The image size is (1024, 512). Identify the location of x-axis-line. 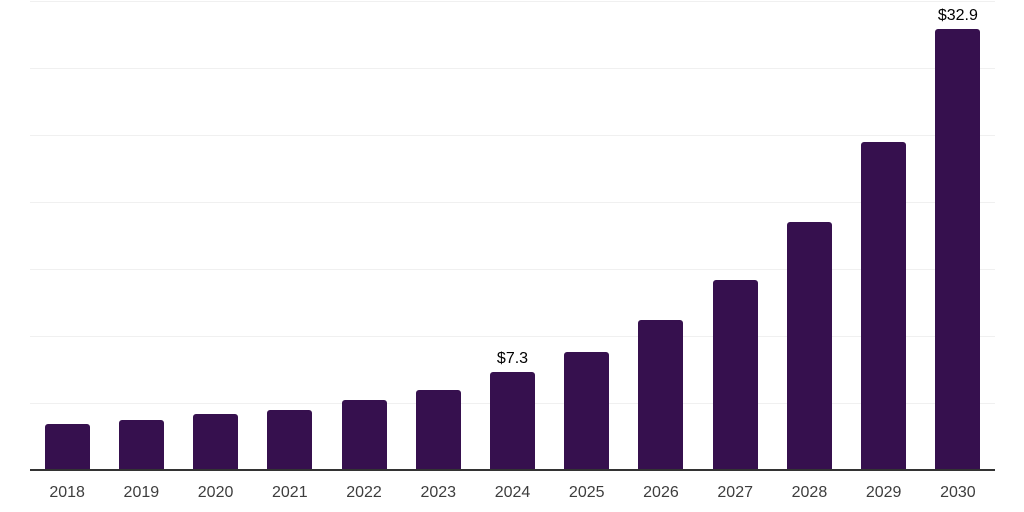
(512, 470).